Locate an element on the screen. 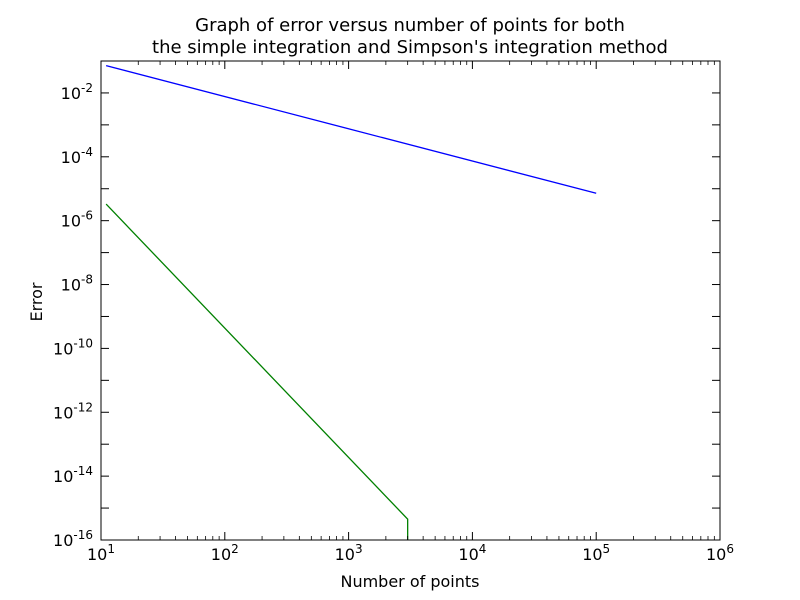 The image size is (800, 600). y-axis-label: Error is located at coordinates (36, 301).